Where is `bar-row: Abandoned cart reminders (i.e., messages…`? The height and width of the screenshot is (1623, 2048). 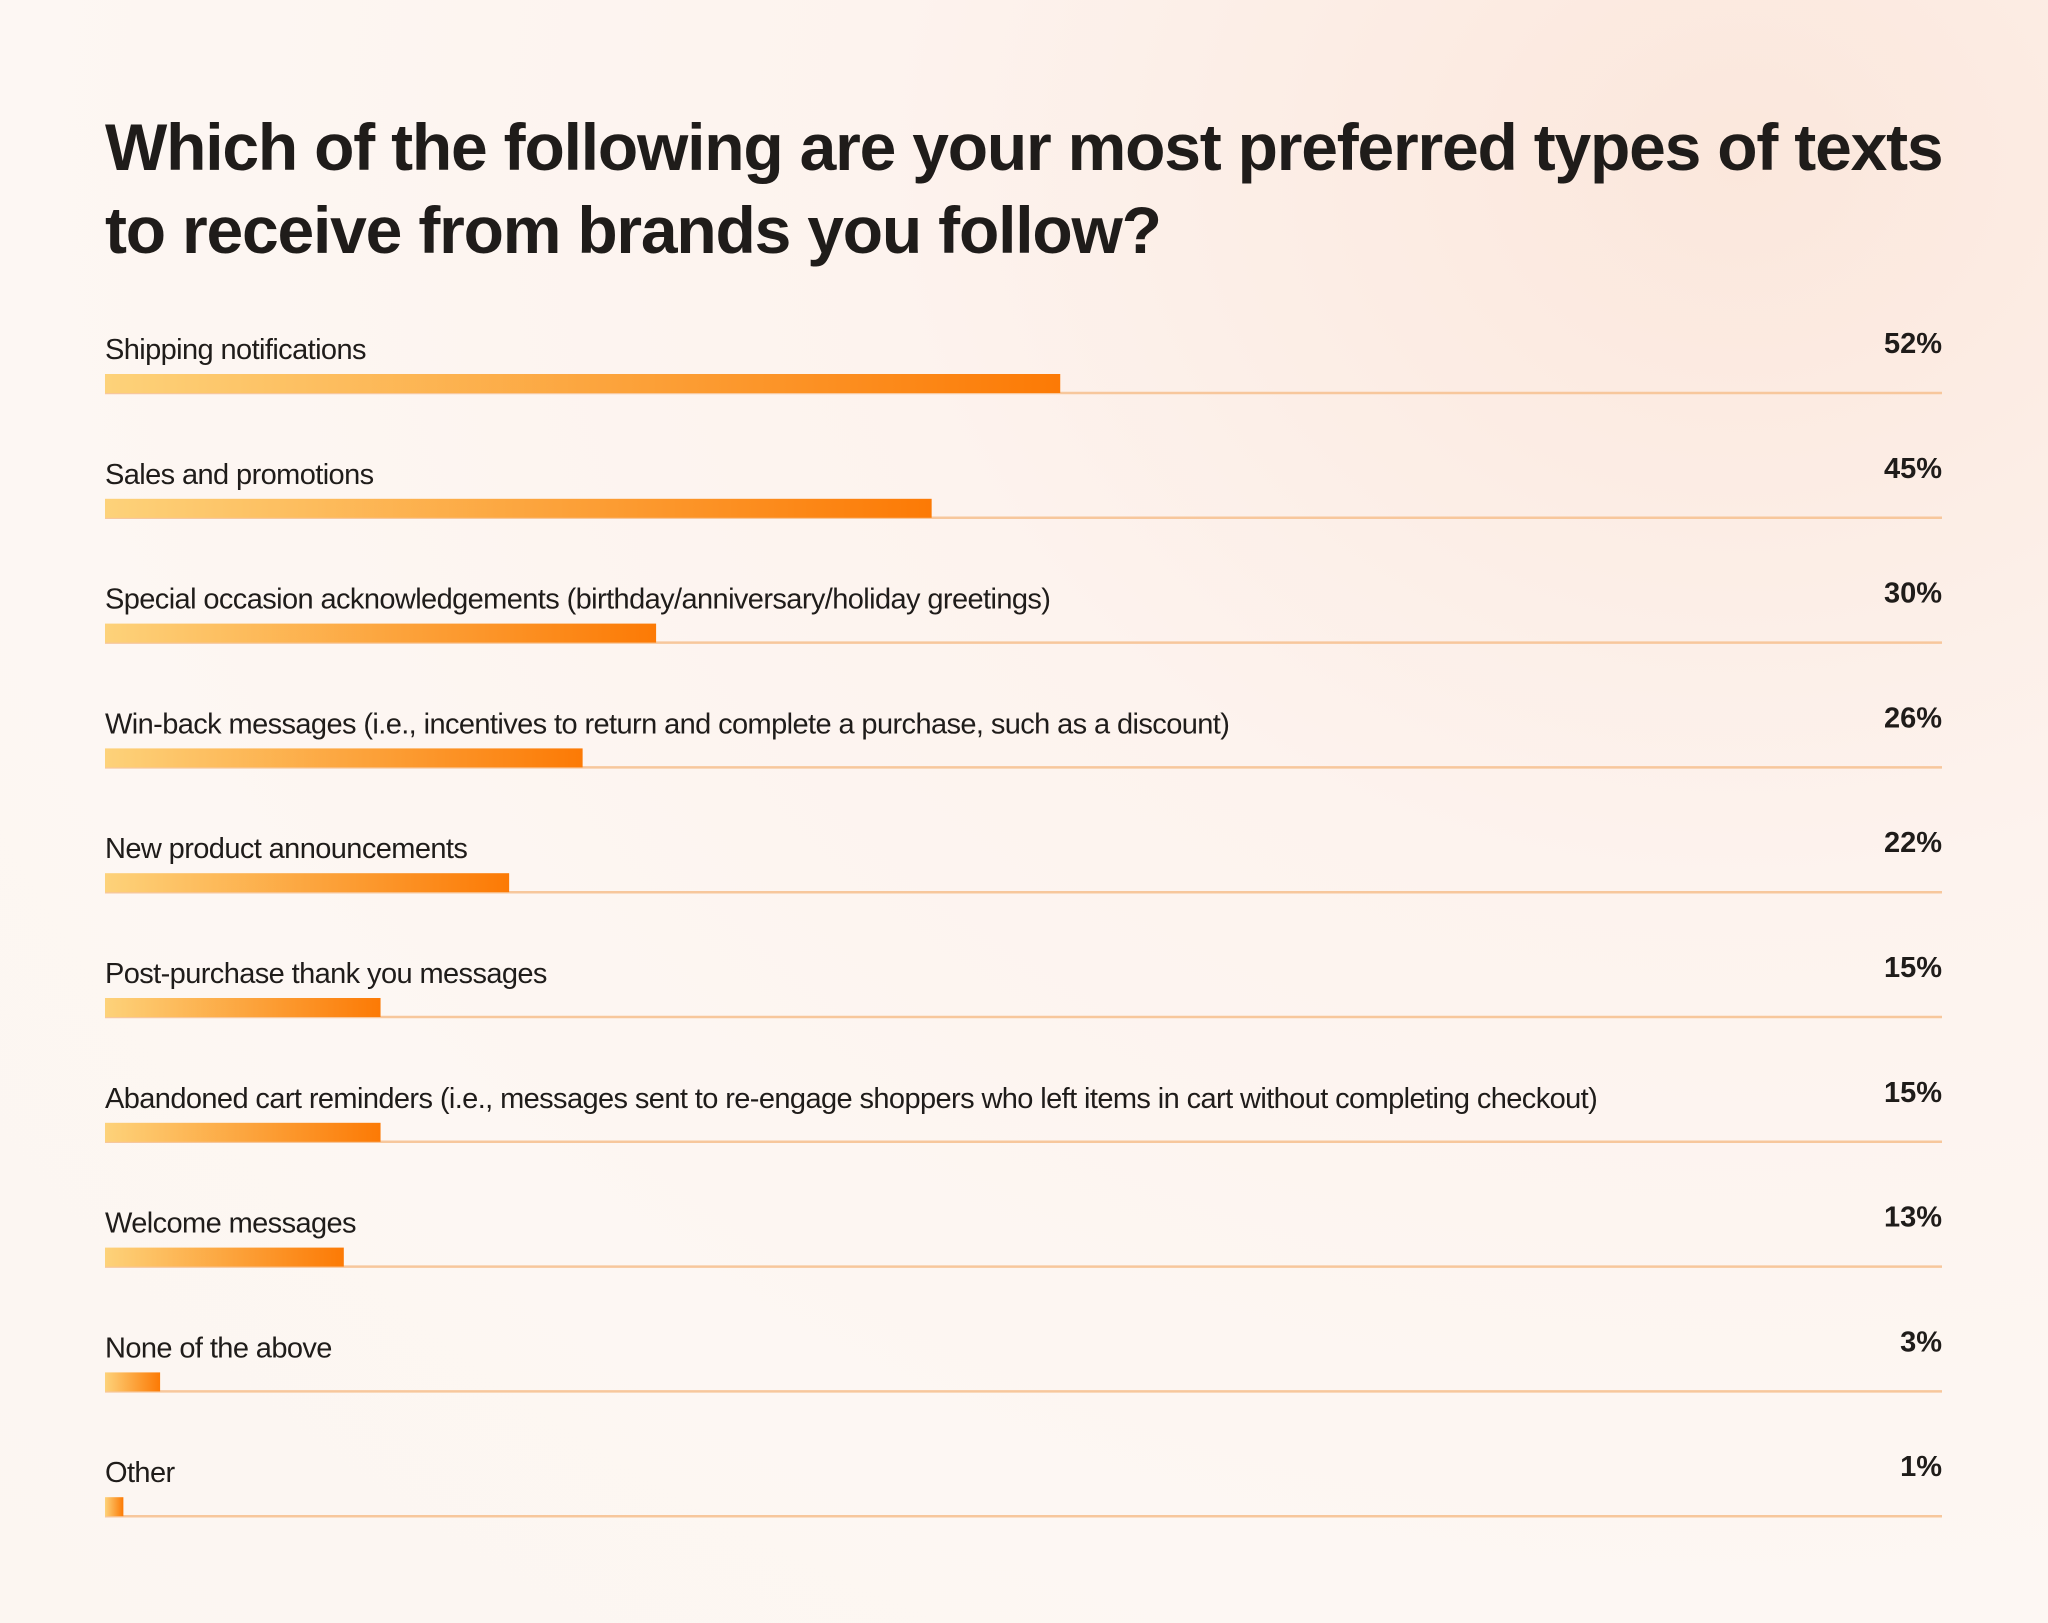 bar-row: Abandoned cart reminders (i.e., messages… is located at coordinates (1023, 1110).